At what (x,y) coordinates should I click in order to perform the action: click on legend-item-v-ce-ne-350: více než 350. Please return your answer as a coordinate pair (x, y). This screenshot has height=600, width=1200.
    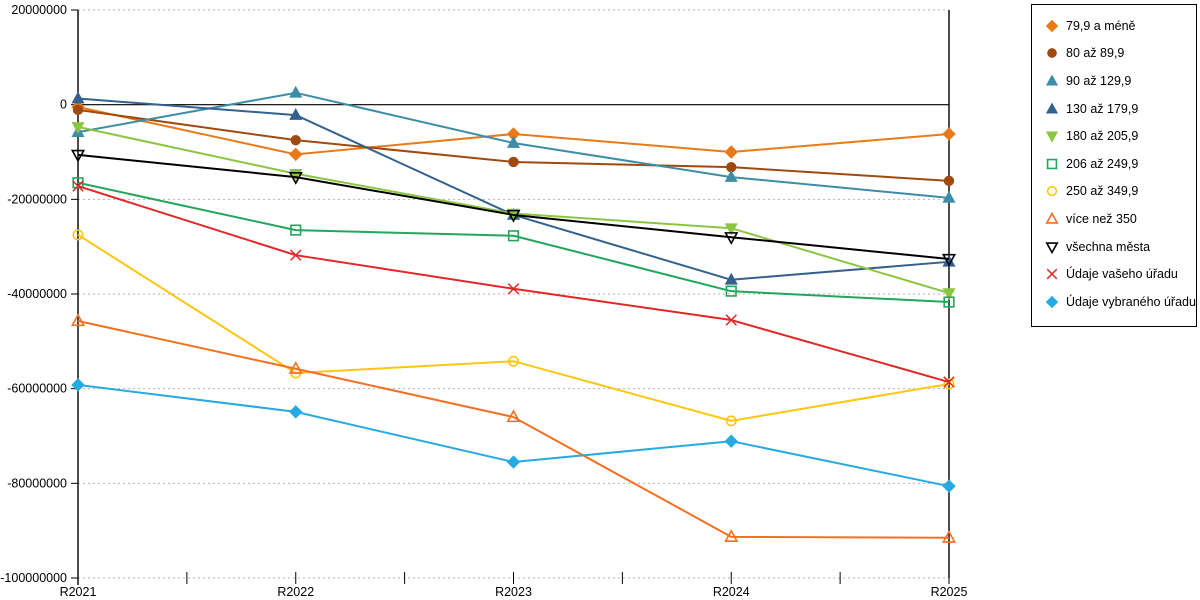
    Looking at the image, I should click on (1118, 219).